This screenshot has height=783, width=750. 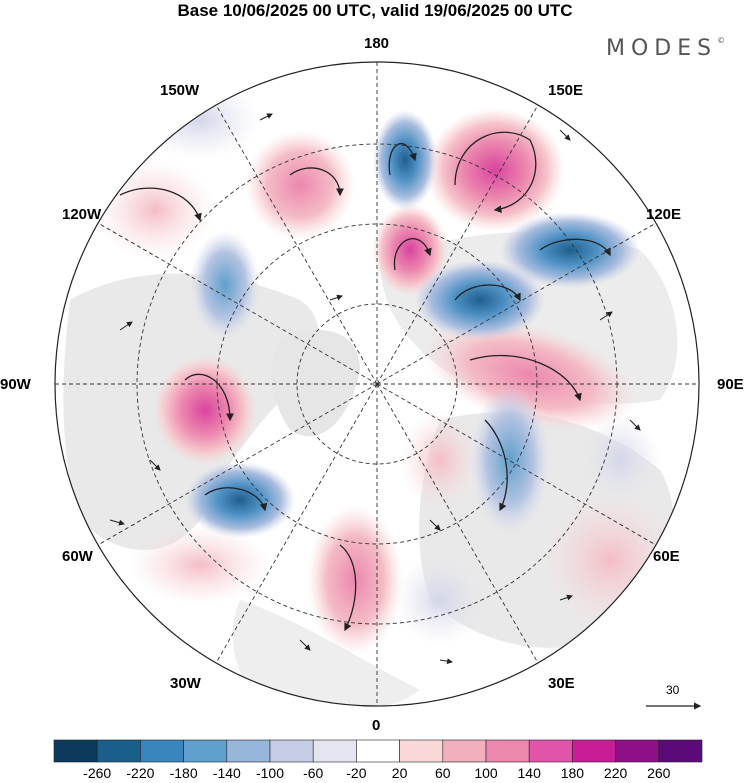 What do you see at coordinates (270, 773) in the screenshot?
I see `colorbar-tick-label: -100` at bounding box center [270, 773].